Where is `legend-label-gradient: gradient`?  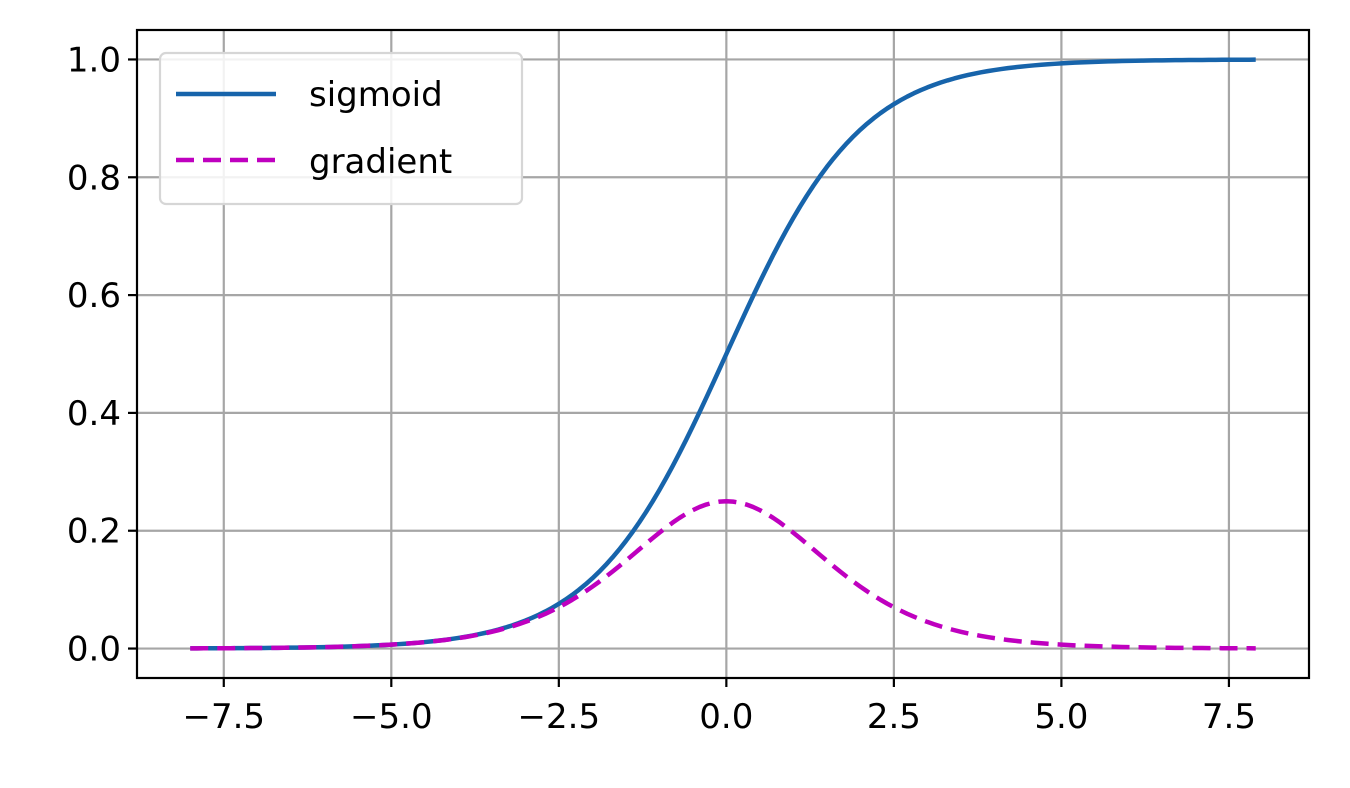 legend-label-gradient: gradient is located at coordinates (380, 162).